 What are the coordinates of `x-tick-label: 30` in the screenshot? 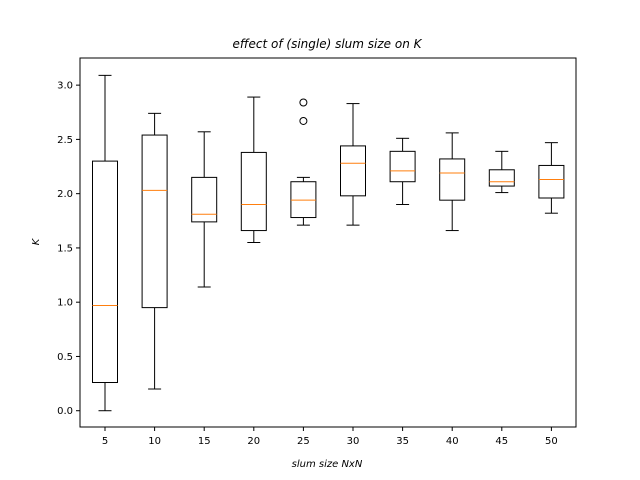 It's located at (353, 441).